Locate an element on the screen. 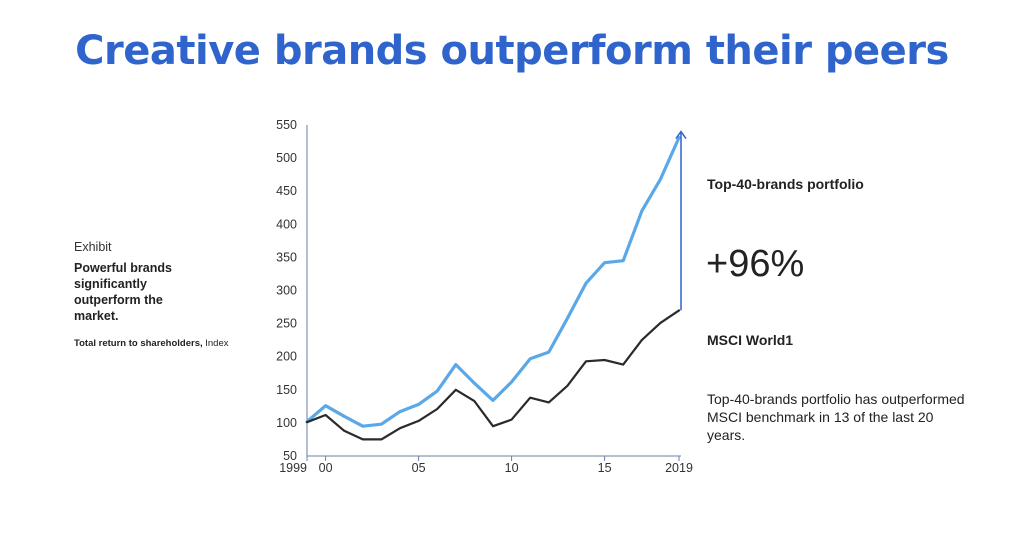 The width and height of the screenshot is (1024, 535). y-tick-label: 250 is located at coordinates (286, 324).